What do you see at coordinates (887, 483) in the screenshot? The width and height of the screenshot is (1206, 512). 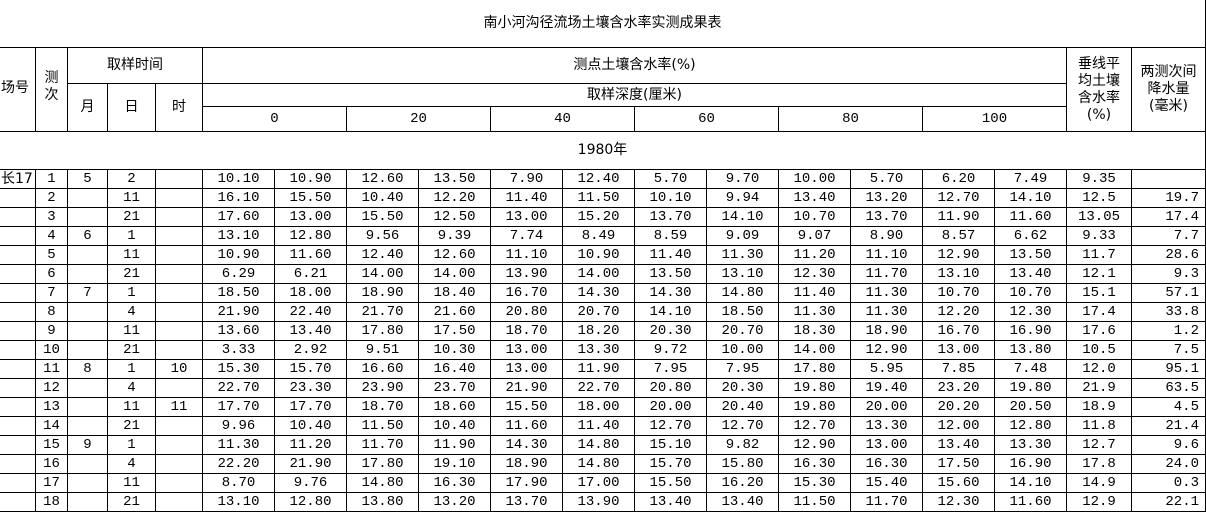 I see `table-cell: 15.40` at bounding box center [887, 483].